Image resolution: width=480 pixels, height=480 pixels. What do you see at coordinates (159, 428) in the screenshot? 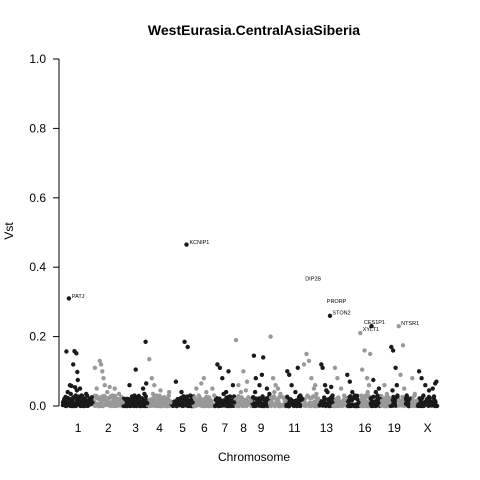
I see `x-tick-label: 4` at bounding box center [159, 428].